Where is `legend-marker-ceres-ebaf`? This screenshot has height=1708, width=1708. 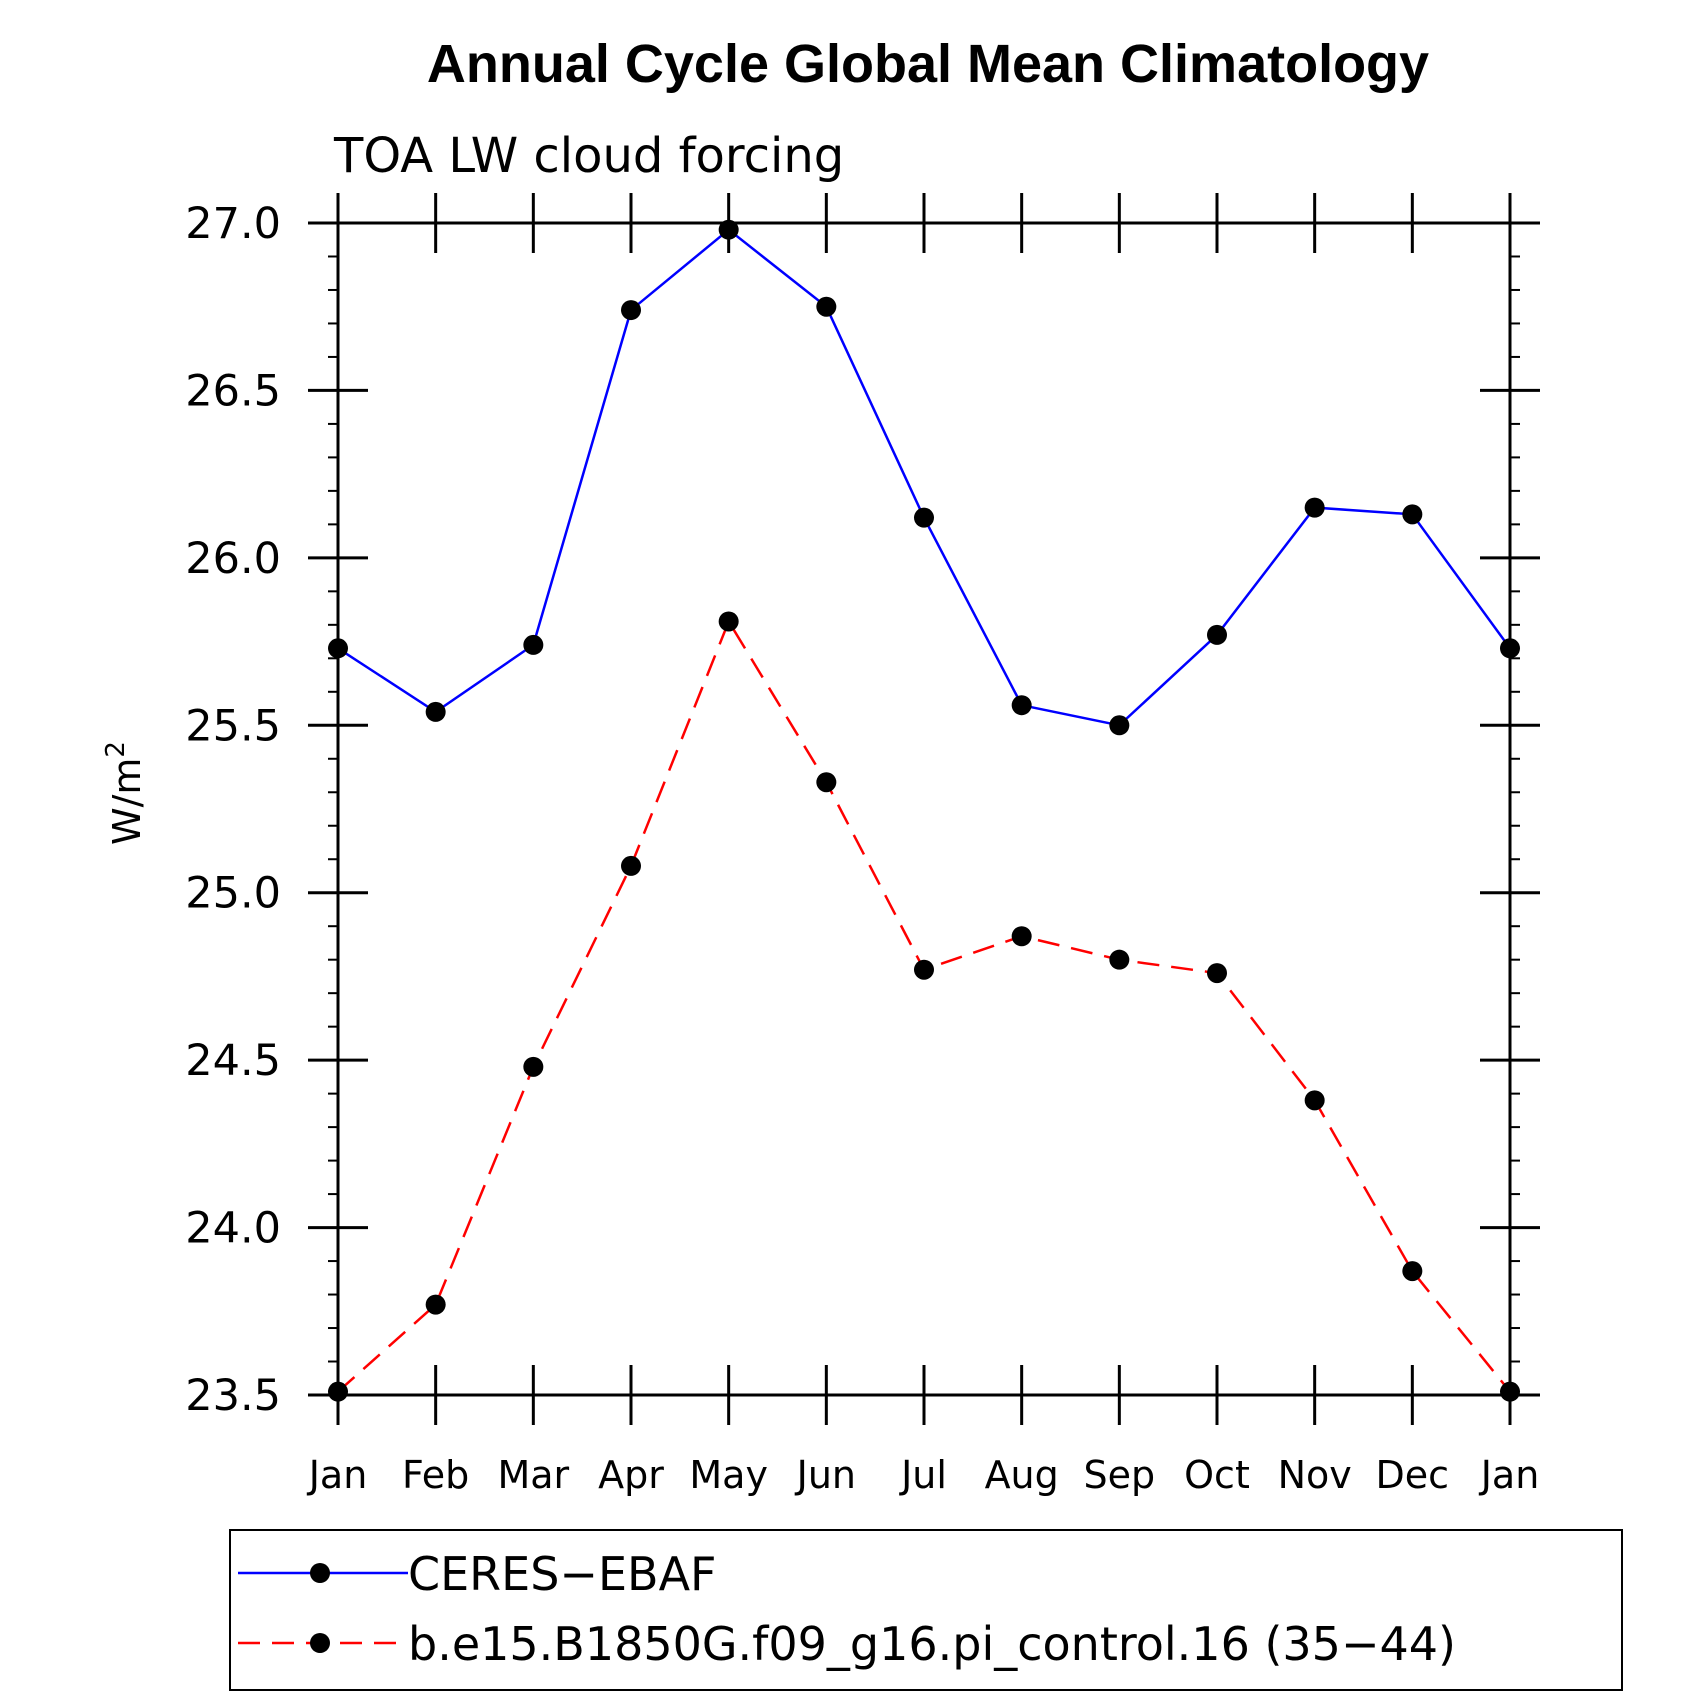
legend-marker-ceres-ebaf is located at coordinates (320, 1573).